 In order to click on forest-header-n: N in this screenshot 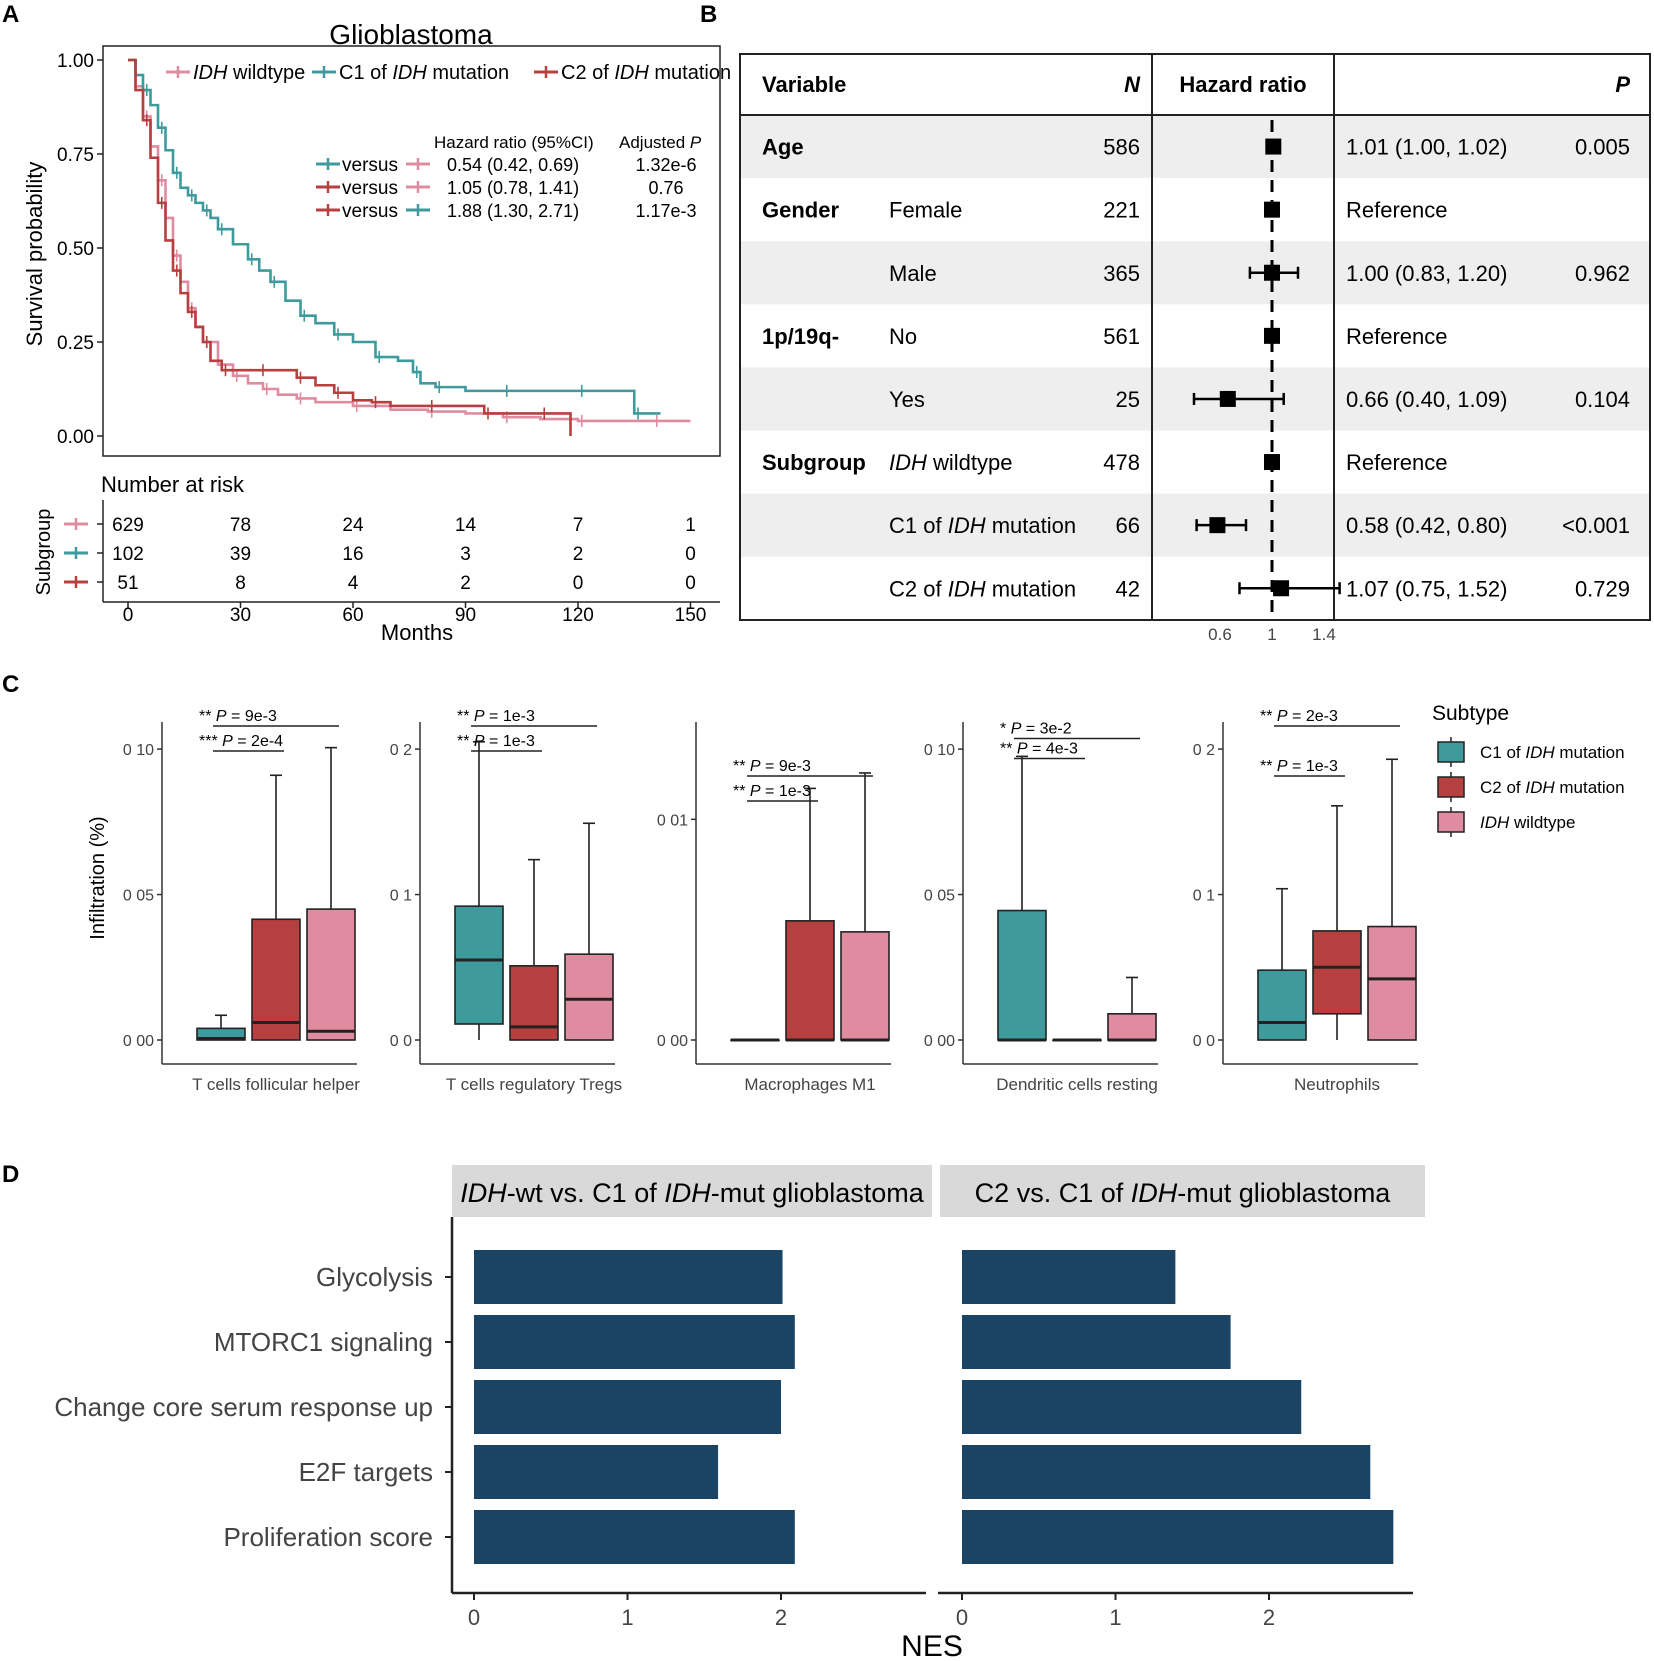, I will do `click(1132, 84)`.